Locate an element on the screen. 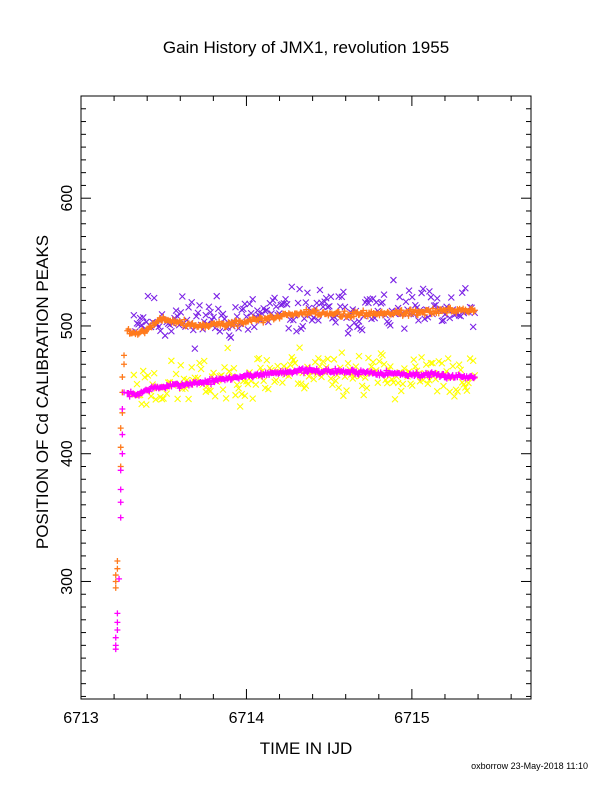  x-tick-label: 6714 is located at coordinates (247, 718).